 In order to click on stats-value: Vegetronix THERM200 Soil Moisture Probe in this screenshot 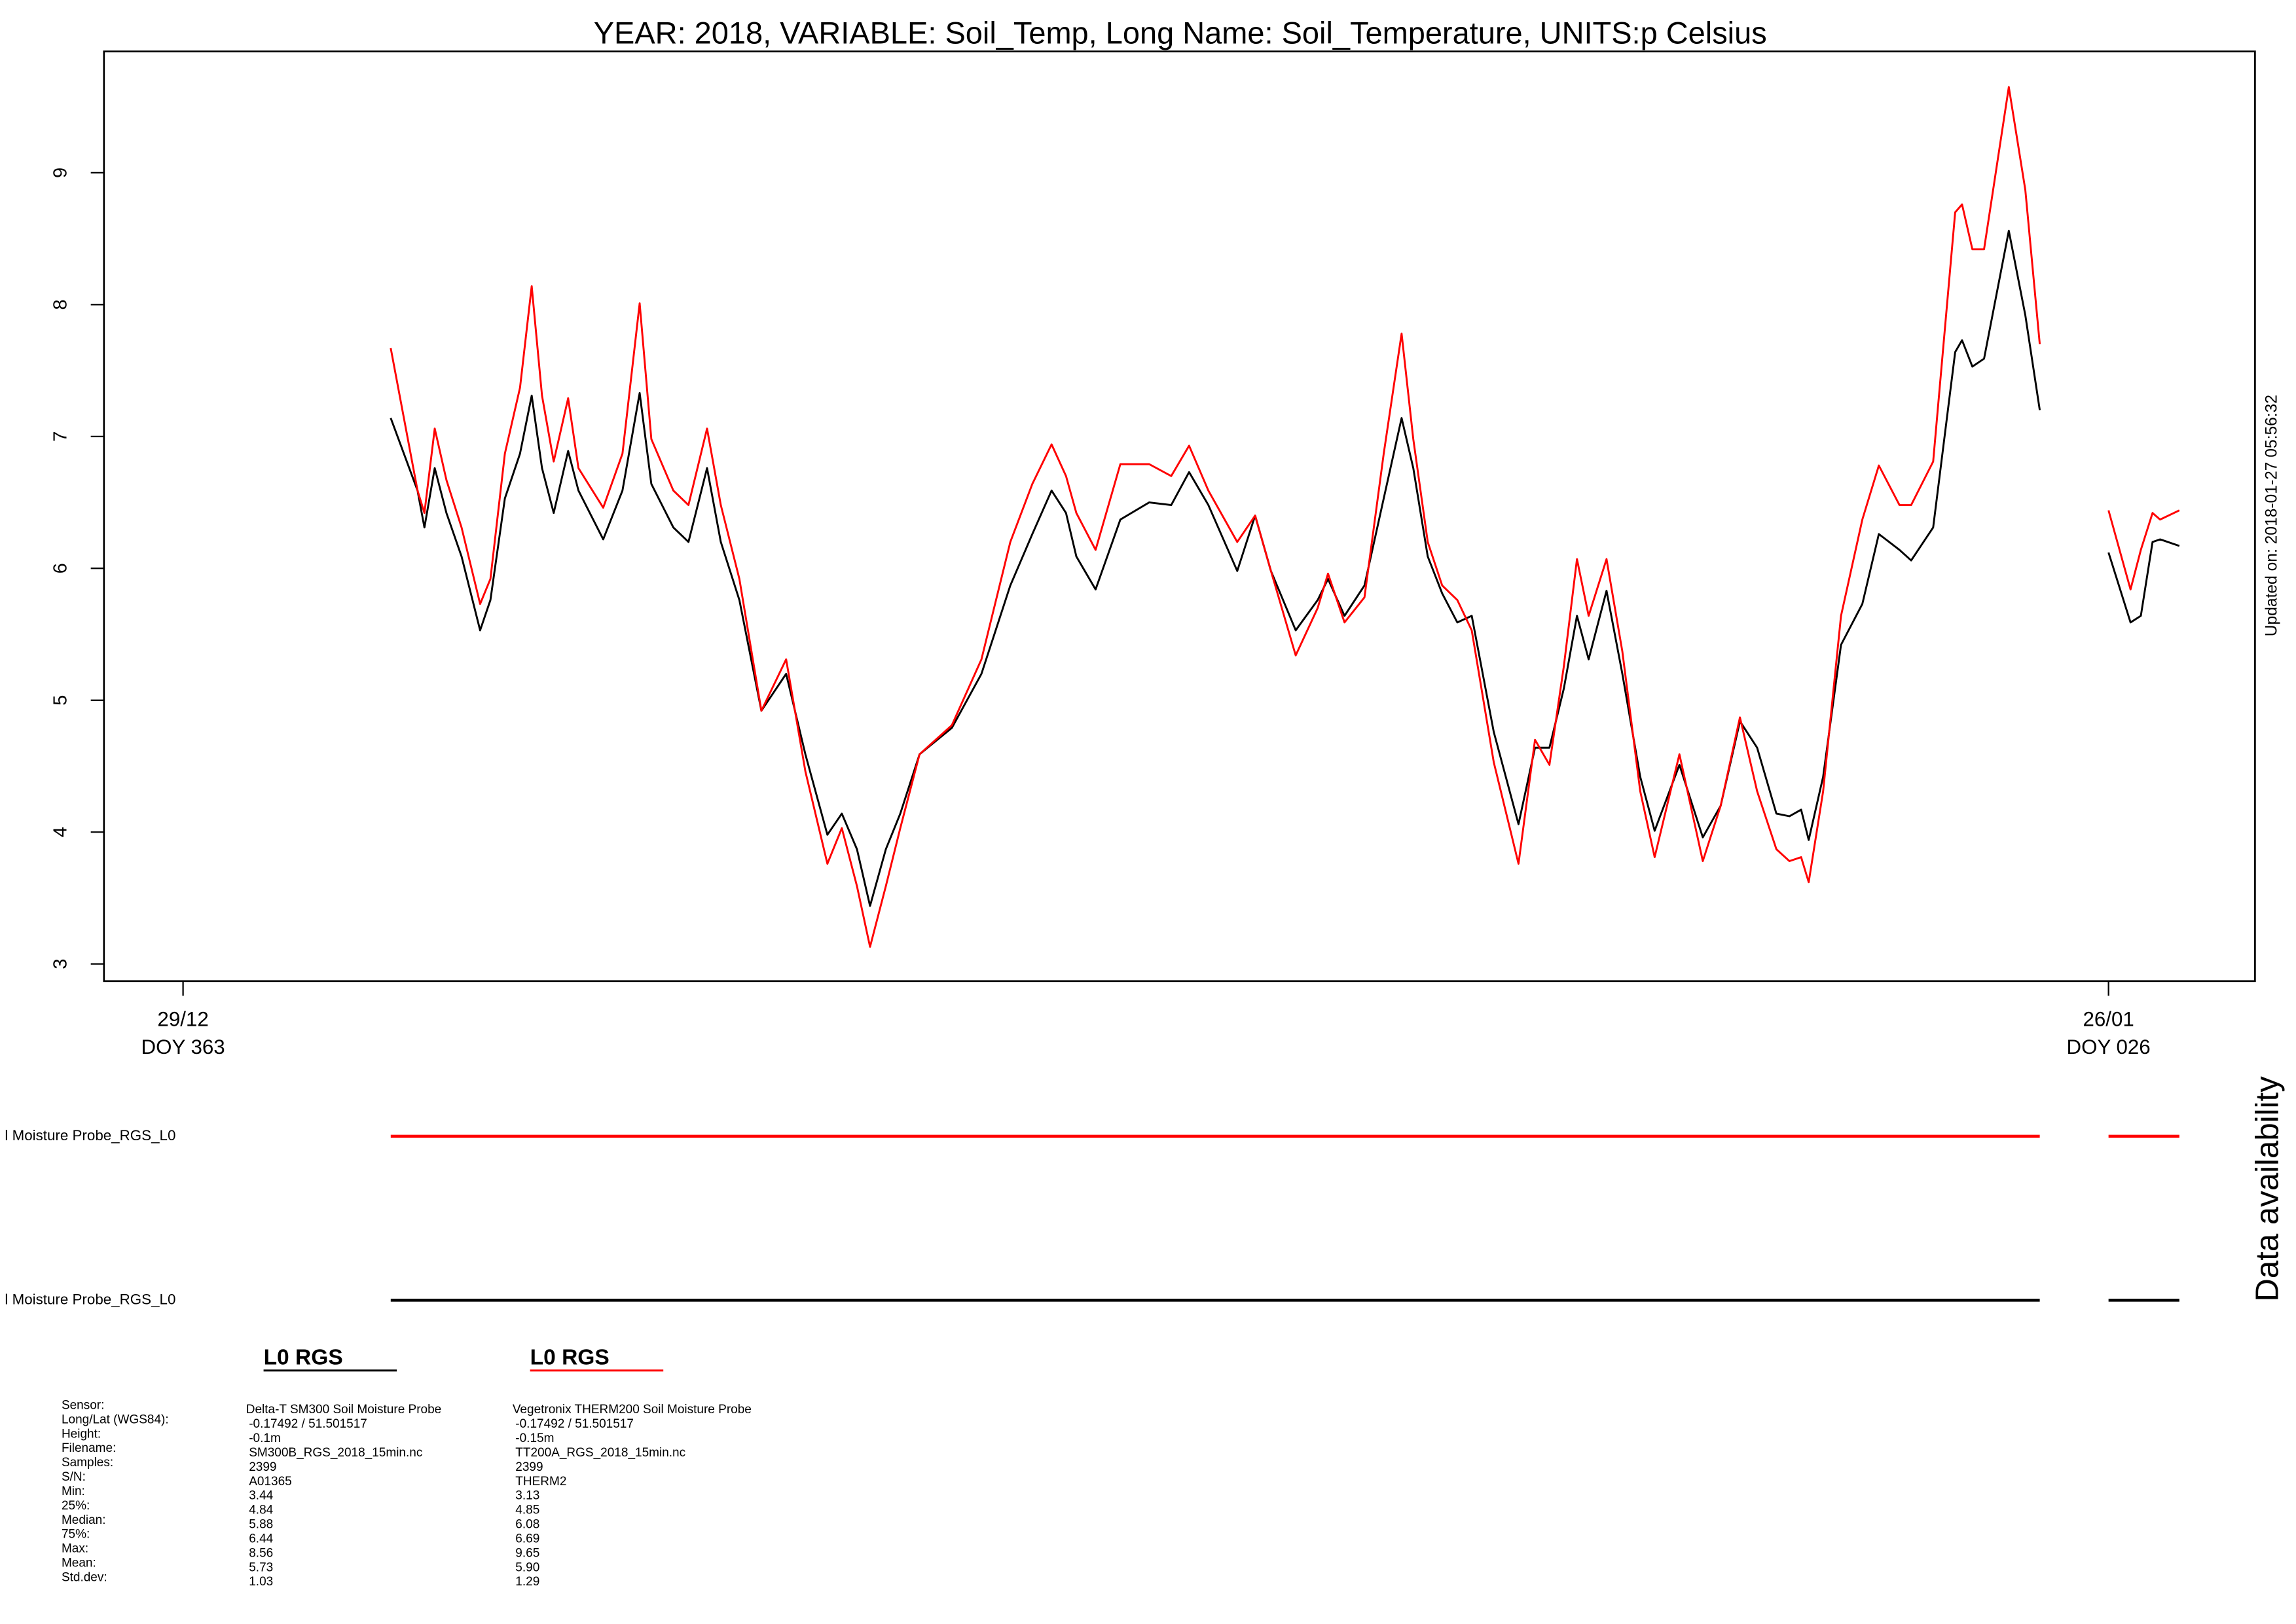, I will do `click(632, 1409)`.